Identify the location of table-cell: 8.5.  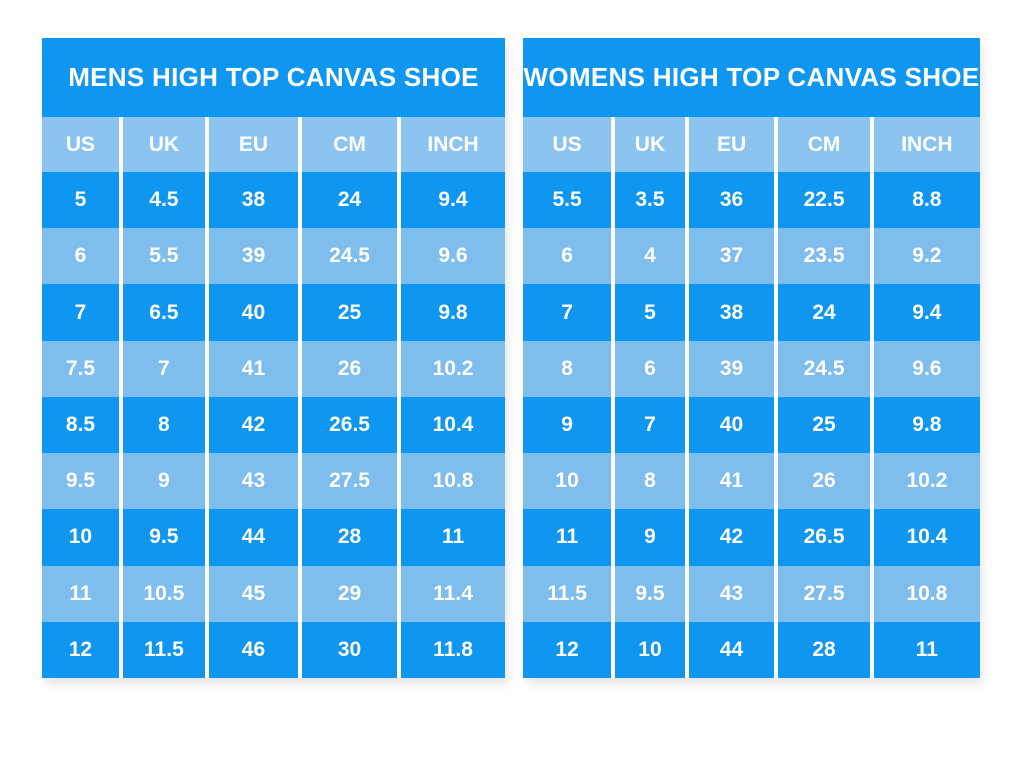
(80, 424).